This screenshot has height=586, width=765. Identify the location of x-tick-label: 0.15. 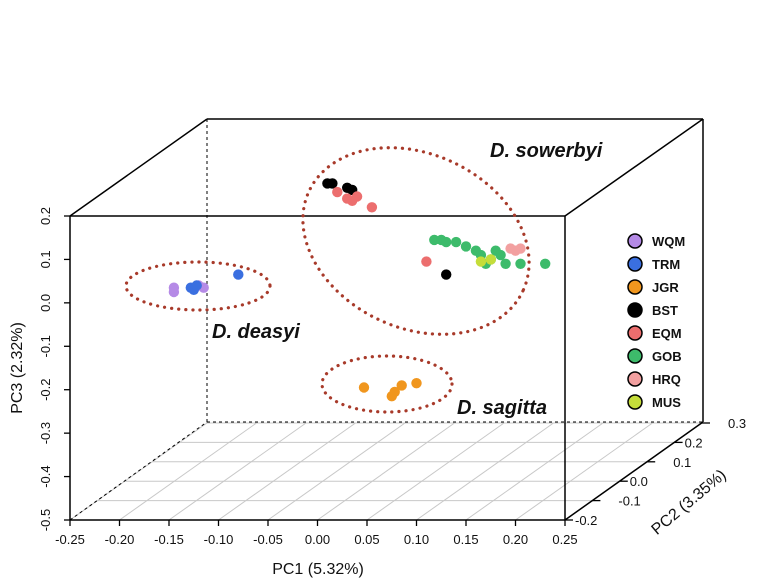
(465, 539).